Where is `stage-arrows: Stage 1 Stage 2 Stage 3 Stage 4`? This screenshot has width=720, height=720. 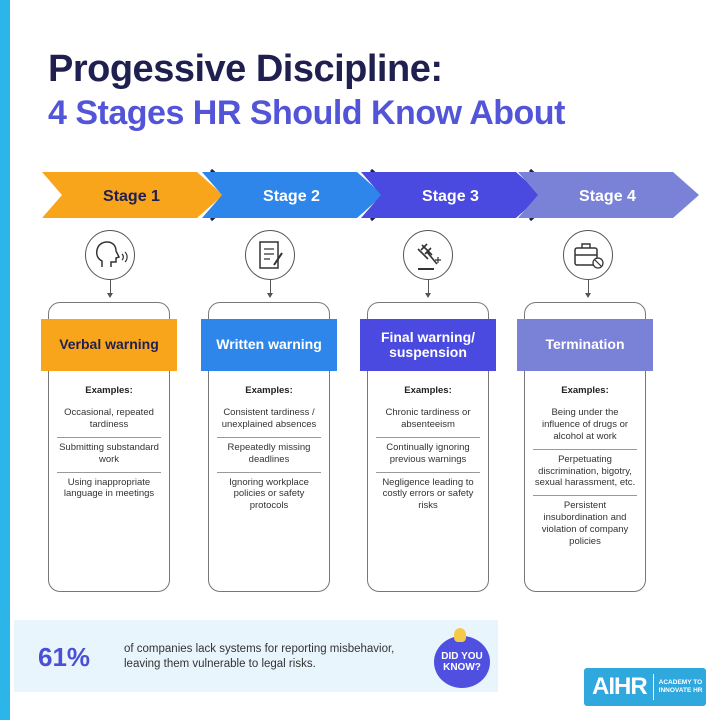
stage-arrows: Stage 1 Stage 2 Stage 3 Stage 4 is located at coordinates (370, 195).